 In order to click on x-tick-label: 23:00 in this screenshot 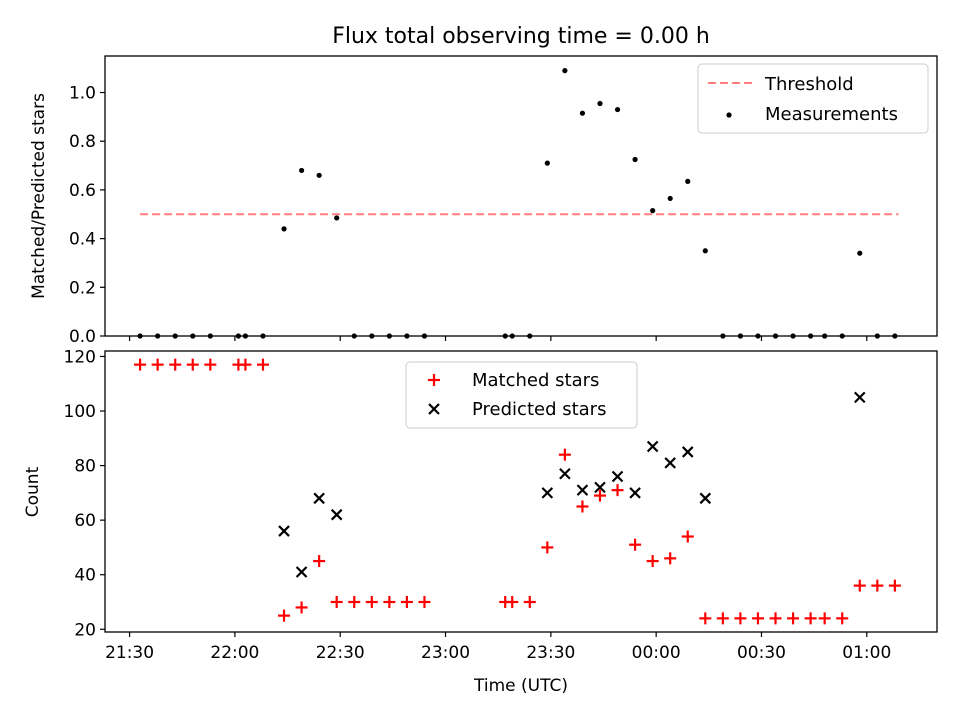, I will do `click(445, 653)`.